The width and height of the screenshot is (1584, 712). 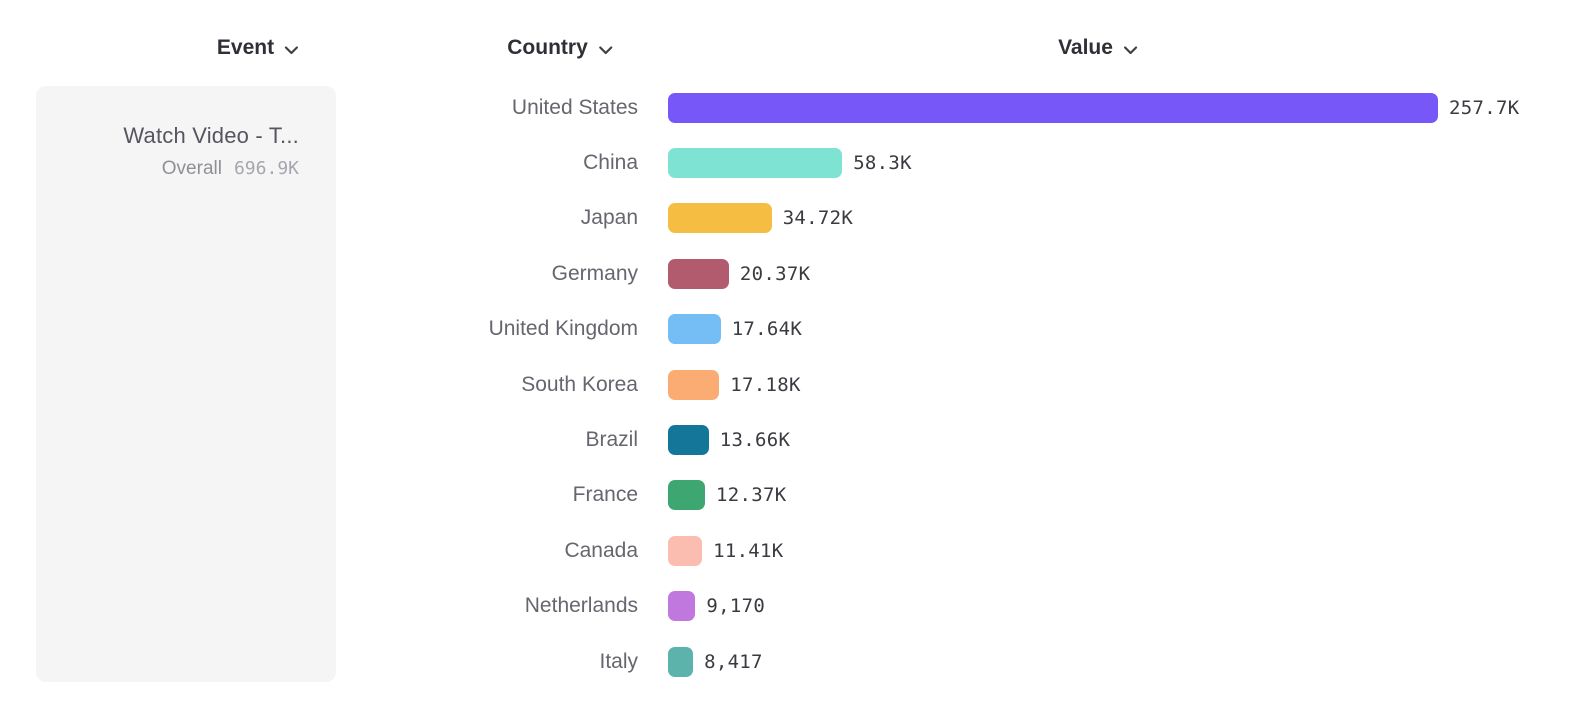 I want to click on chart-row: South Korea 17.18K, so click(x=792, y=384).